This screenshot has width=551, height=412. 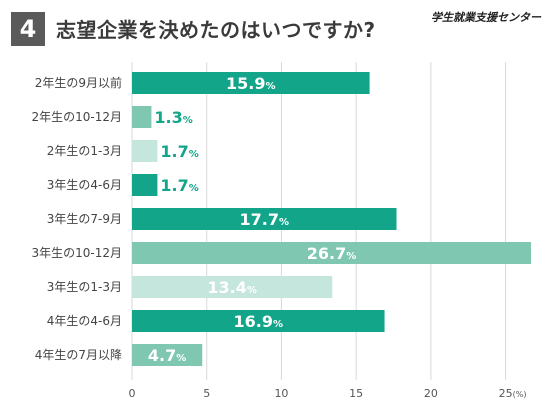 I want to click on category-label: 2年生の10-12月, so click(x=76, y=117).